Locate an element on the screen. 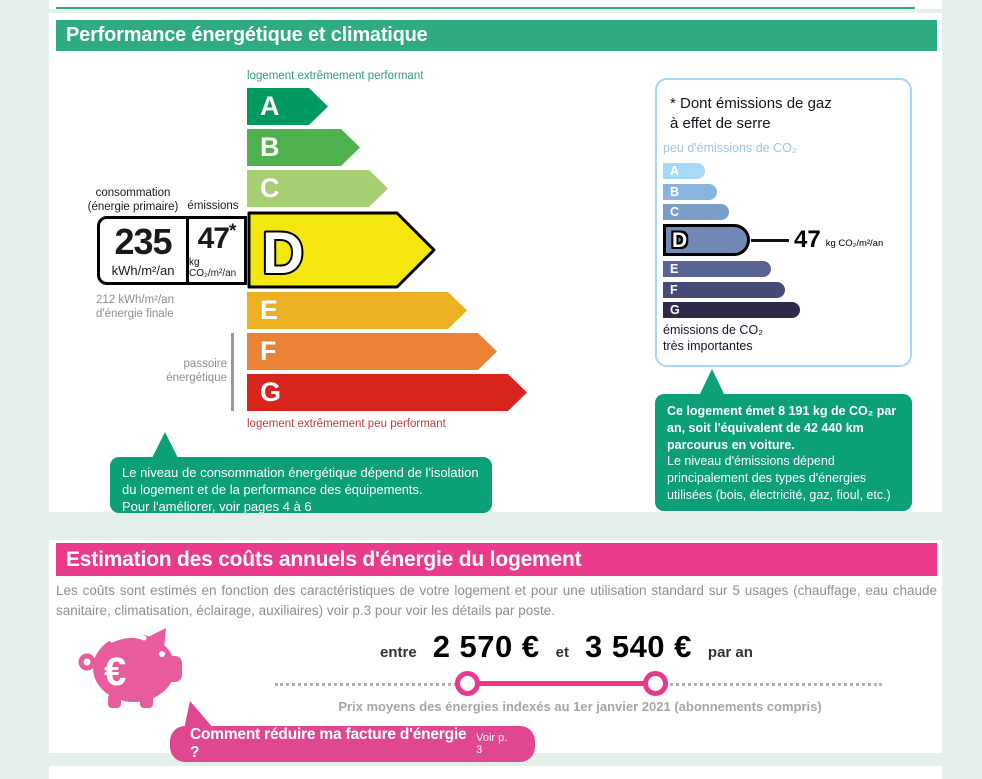  range-prefix: entre is located at coordinates (398, 652).